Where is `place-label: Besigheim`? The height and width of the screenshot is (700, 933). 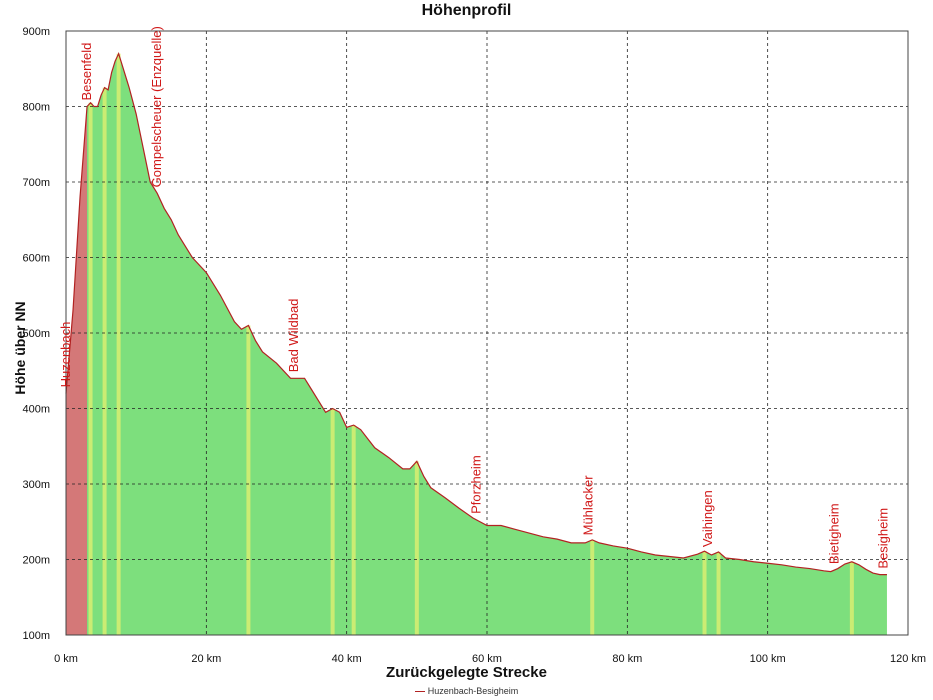
place-label: Besigheim is located at coordinates (882, 538).